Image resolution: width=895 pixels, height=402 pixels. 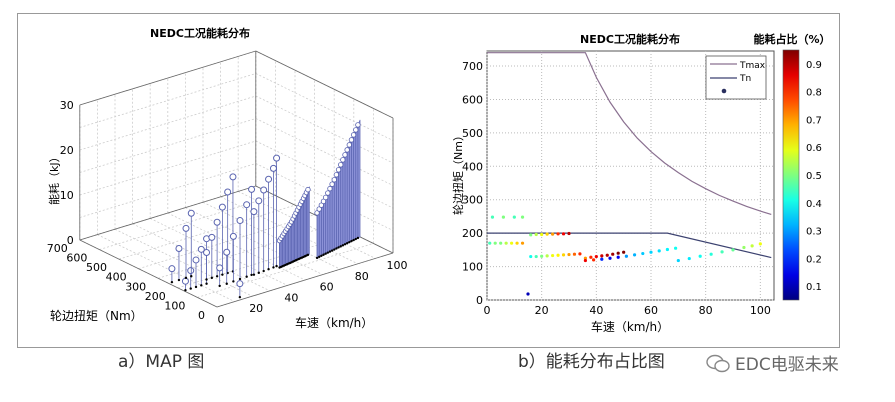 What do you see at coordinates (67, 195) in the screenshot?
I see `z-tick-label: 10` at bounding box center [67, 195].